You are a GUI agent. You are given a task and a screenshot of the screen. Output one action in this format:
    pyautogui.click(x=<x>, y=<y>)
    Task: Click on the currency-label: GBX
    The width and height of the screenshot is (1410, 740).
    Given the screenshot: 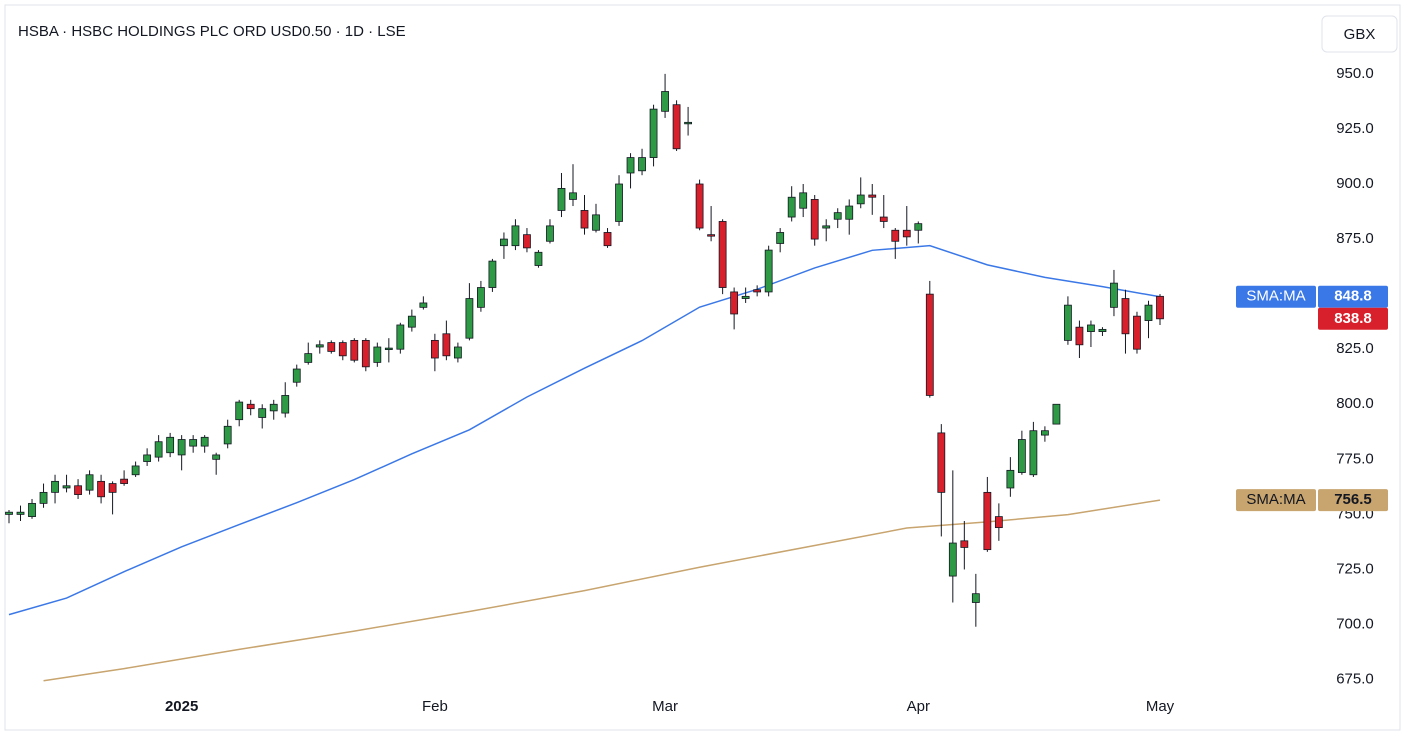 What is the action you would take?
    pyautogui.click(x=1360, y=34)
    